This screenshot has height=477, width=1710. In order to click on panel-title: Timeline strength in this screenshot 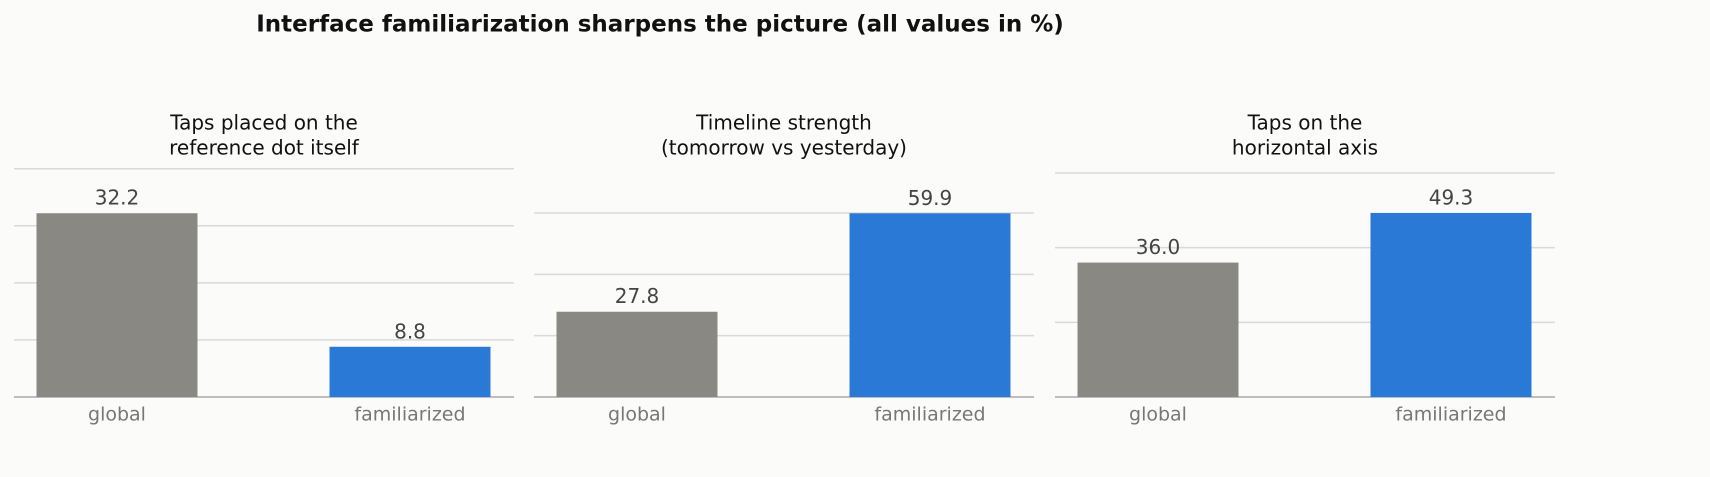, I will do `click(783, 123)`.